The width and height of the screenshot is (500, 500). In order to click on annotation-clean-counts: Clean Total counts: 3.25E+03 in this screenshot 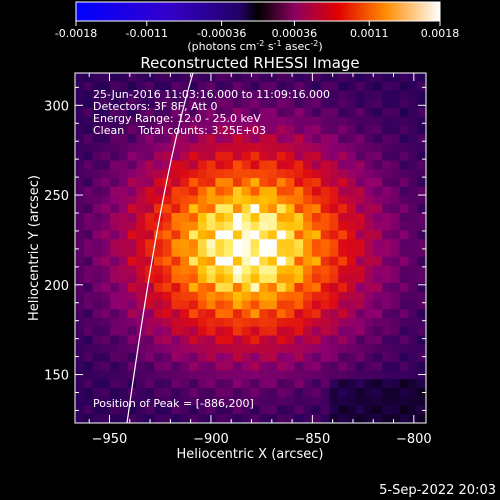, I will do `click(179, 130)`.